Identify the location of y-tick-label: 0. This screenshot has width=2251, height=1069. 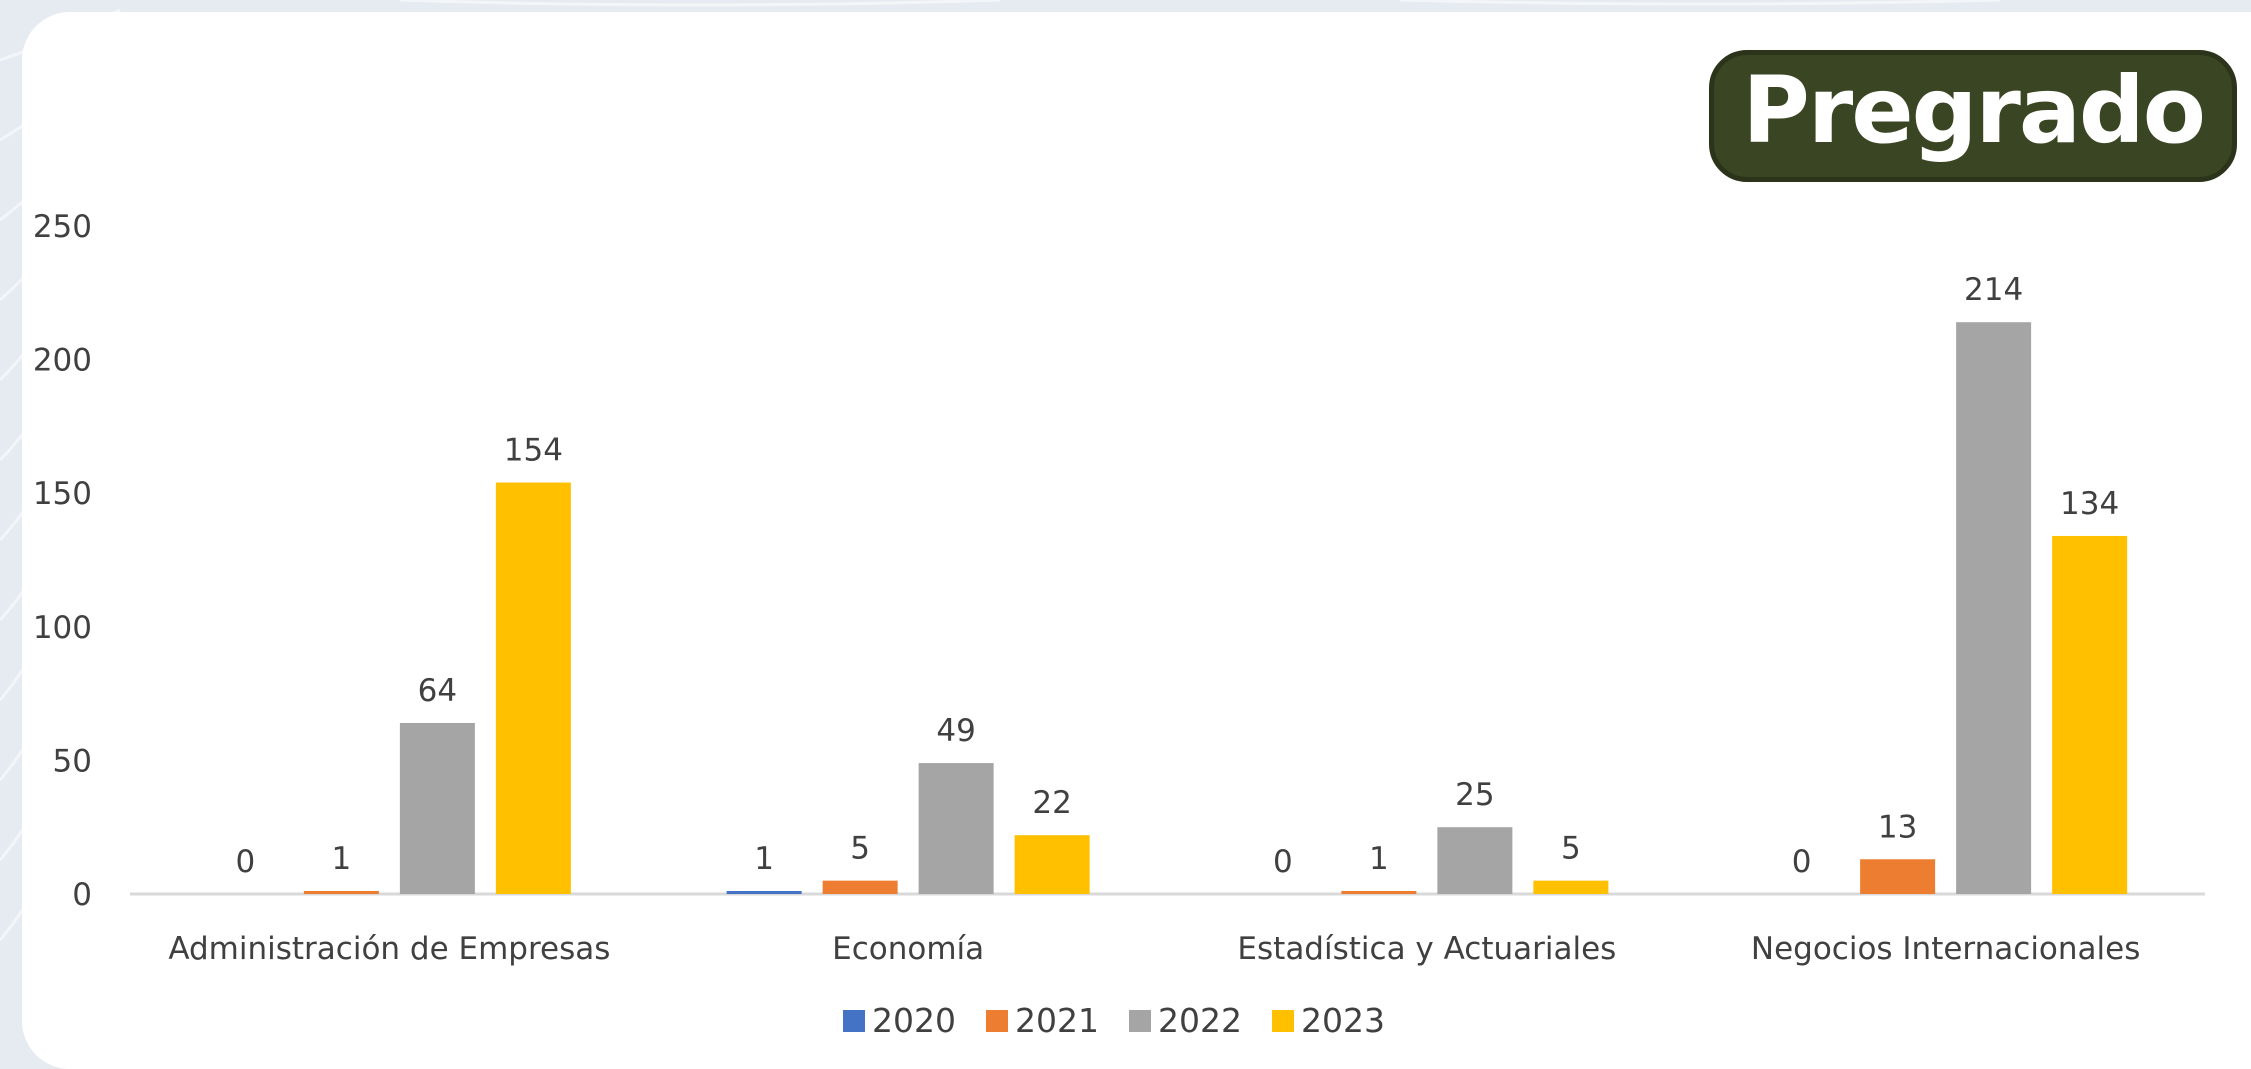
(82, 895).